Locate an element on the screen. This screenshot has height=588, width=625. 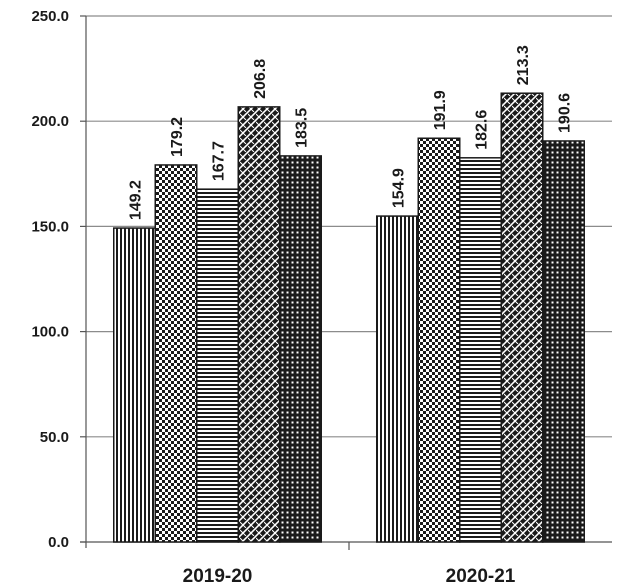
data-label: 149.2 is located at coordinates (136, 200).